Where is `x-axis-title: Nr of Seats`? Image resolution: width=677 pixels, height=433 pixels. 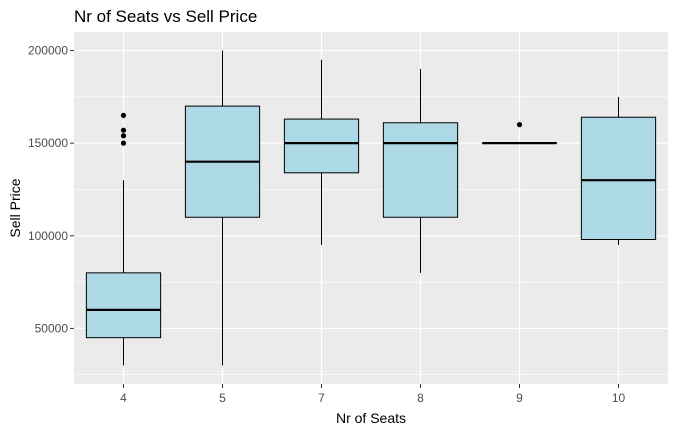
x-axis-title: Nr of Seats is located at coordinates (371, 418).